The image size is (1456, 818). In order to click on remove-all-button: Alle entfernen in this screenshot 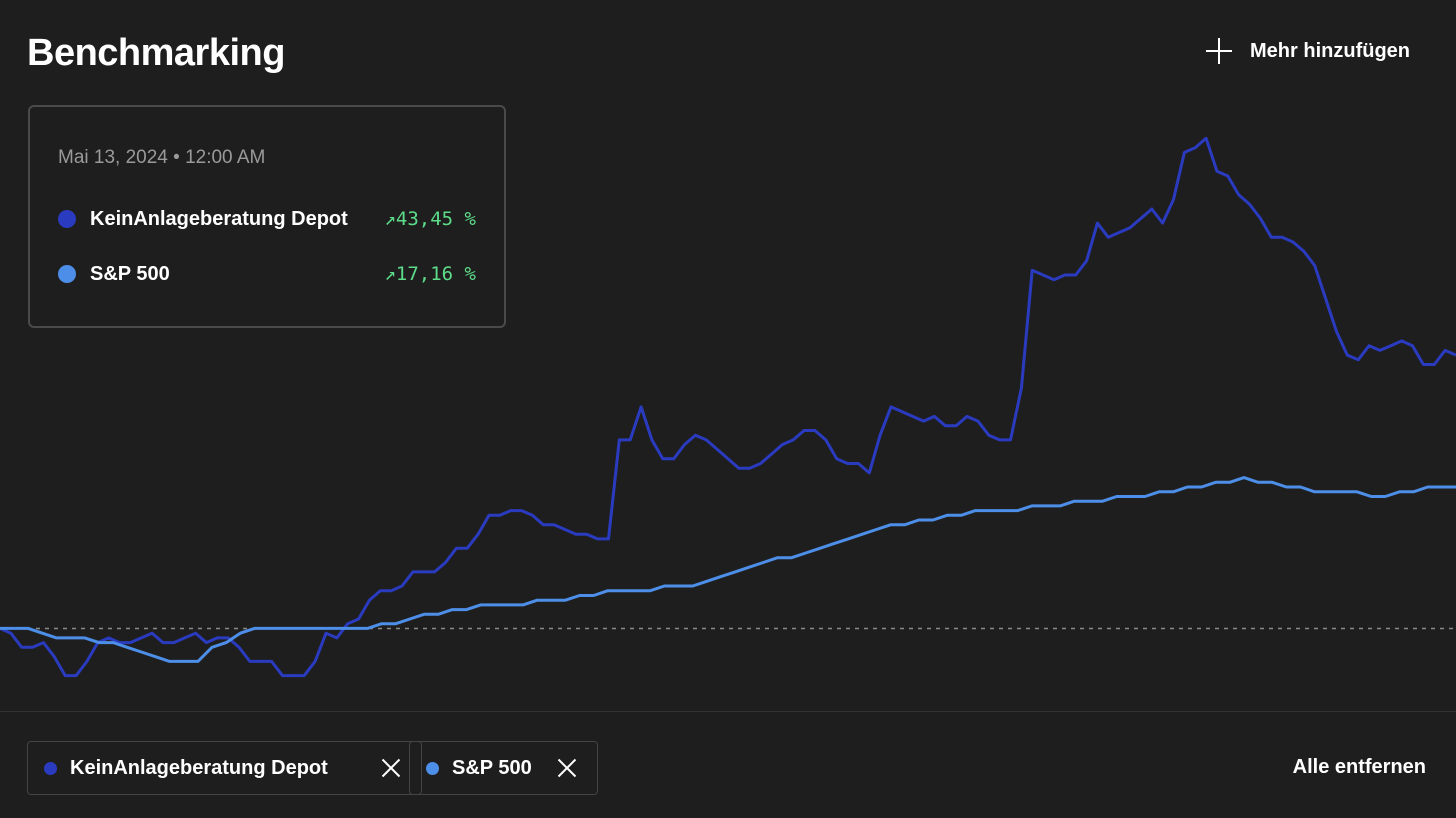, I will do `click(1359, 767)`.